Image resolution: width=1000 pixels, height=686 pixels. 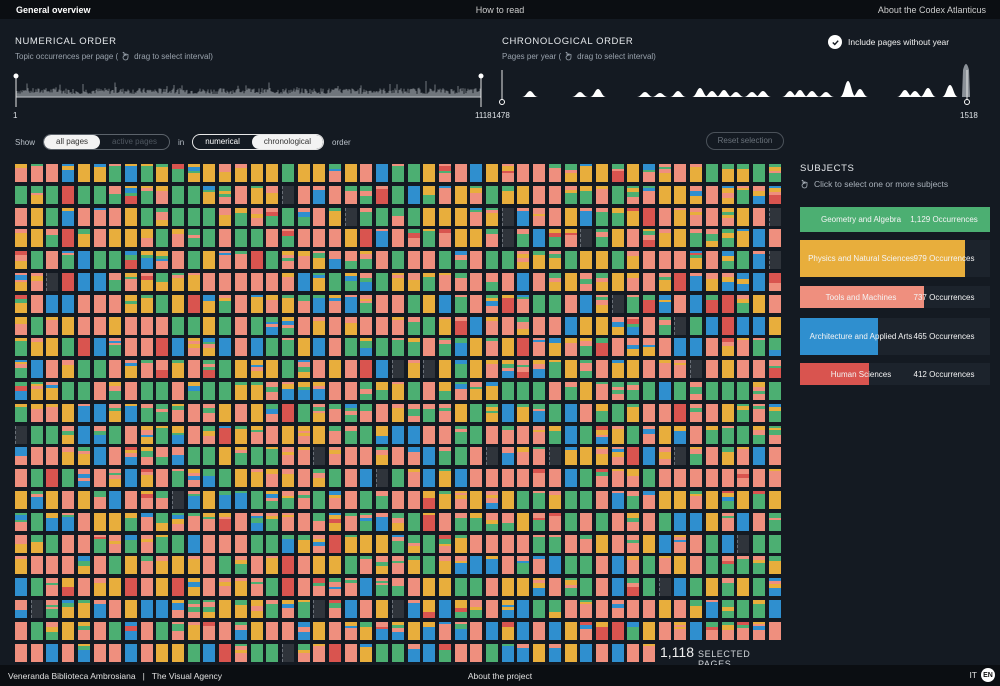 I want to click on nav-about-codex: About the Codex Atlanticus, so click(x=931, y=9).